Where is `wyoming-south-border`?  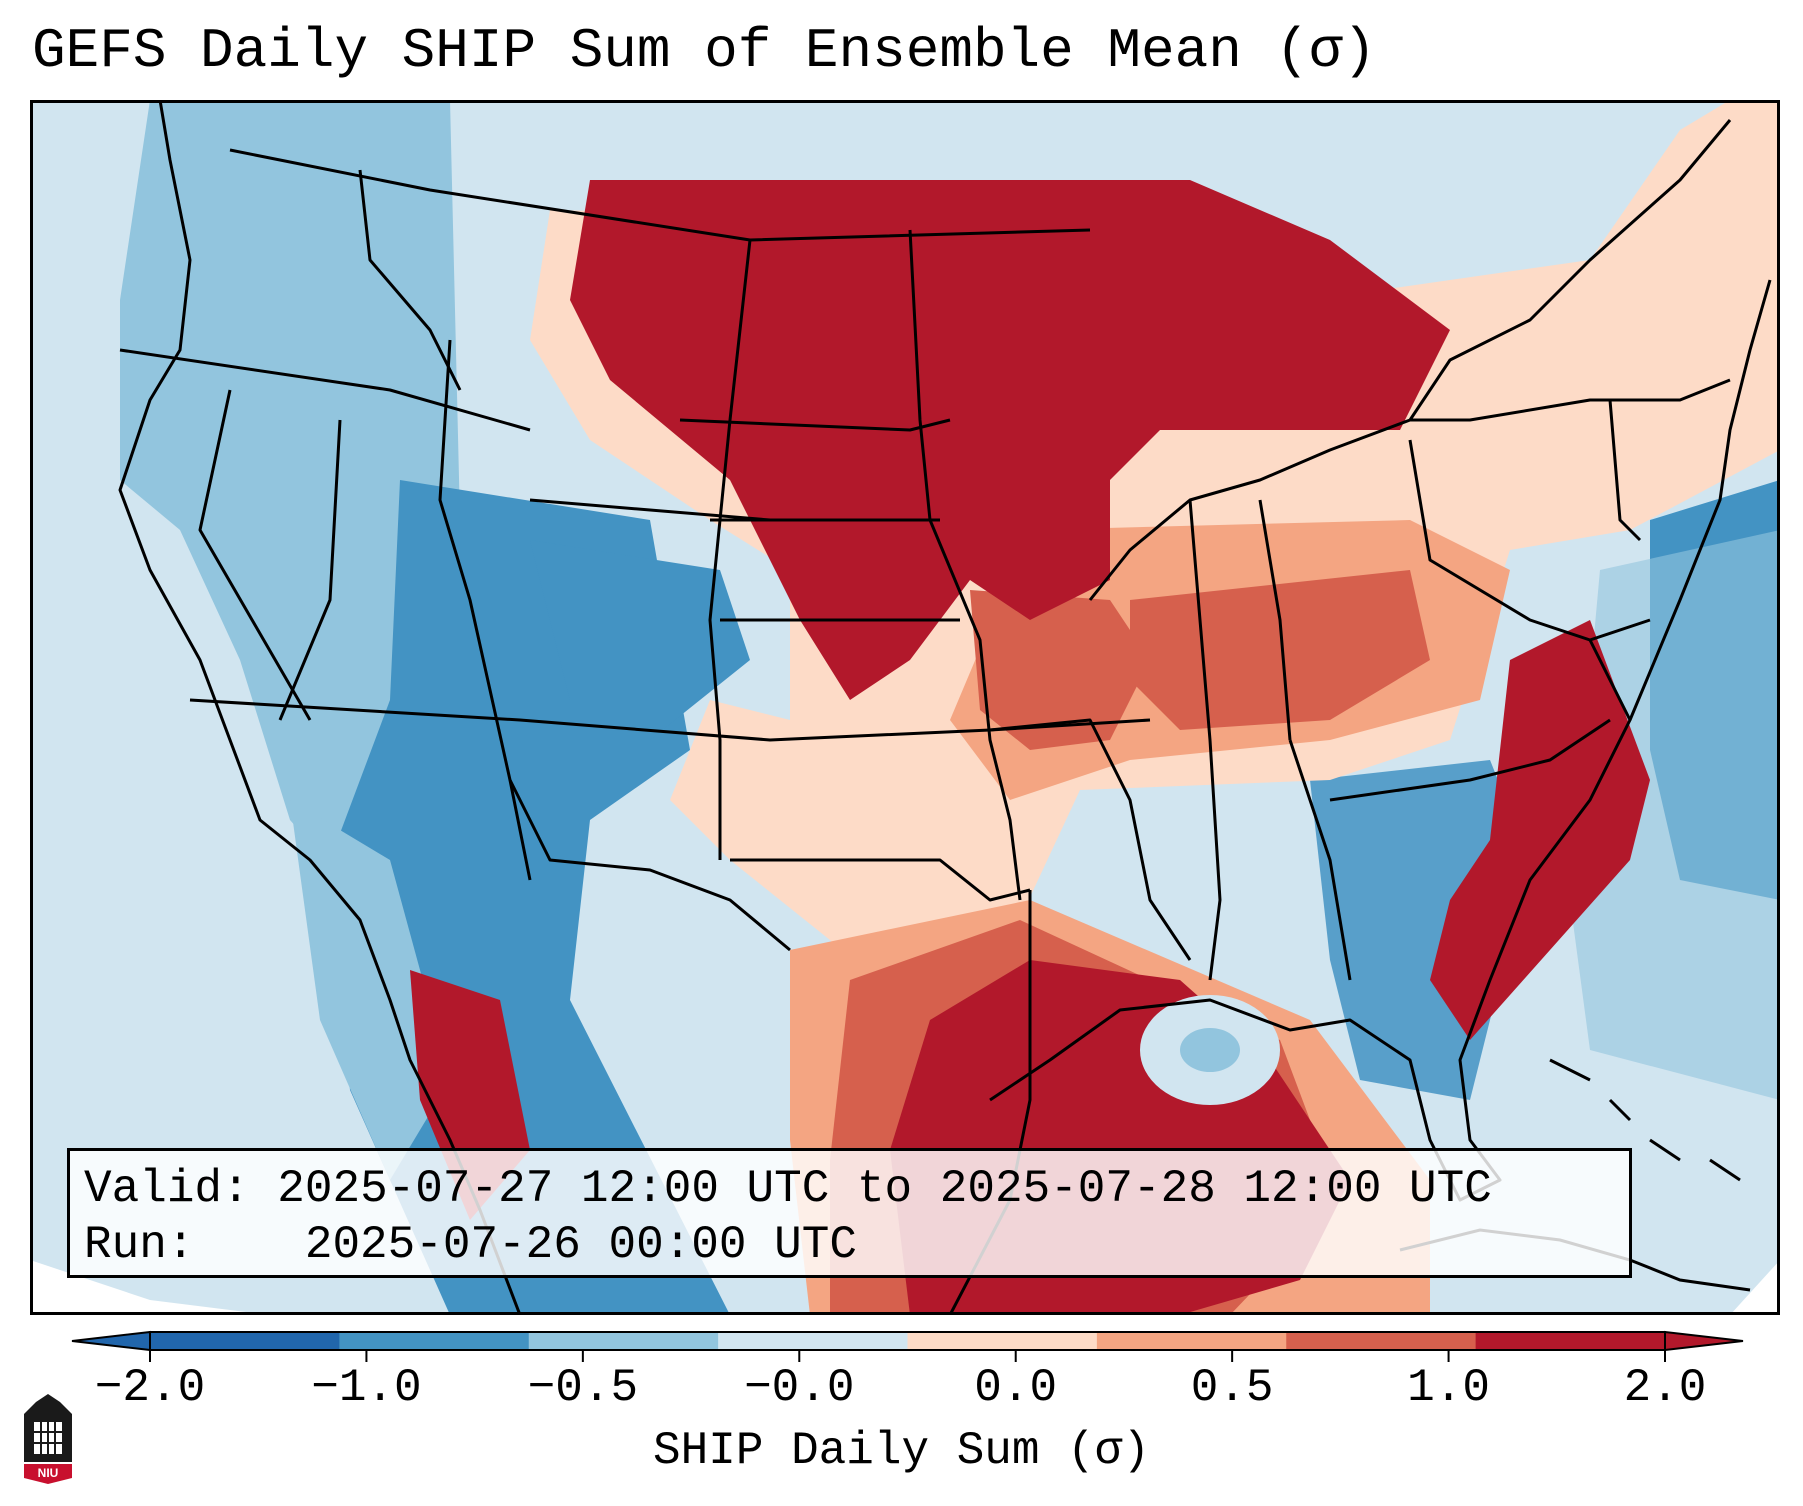 wyoming-south-border is located at coordinates (650, 510).